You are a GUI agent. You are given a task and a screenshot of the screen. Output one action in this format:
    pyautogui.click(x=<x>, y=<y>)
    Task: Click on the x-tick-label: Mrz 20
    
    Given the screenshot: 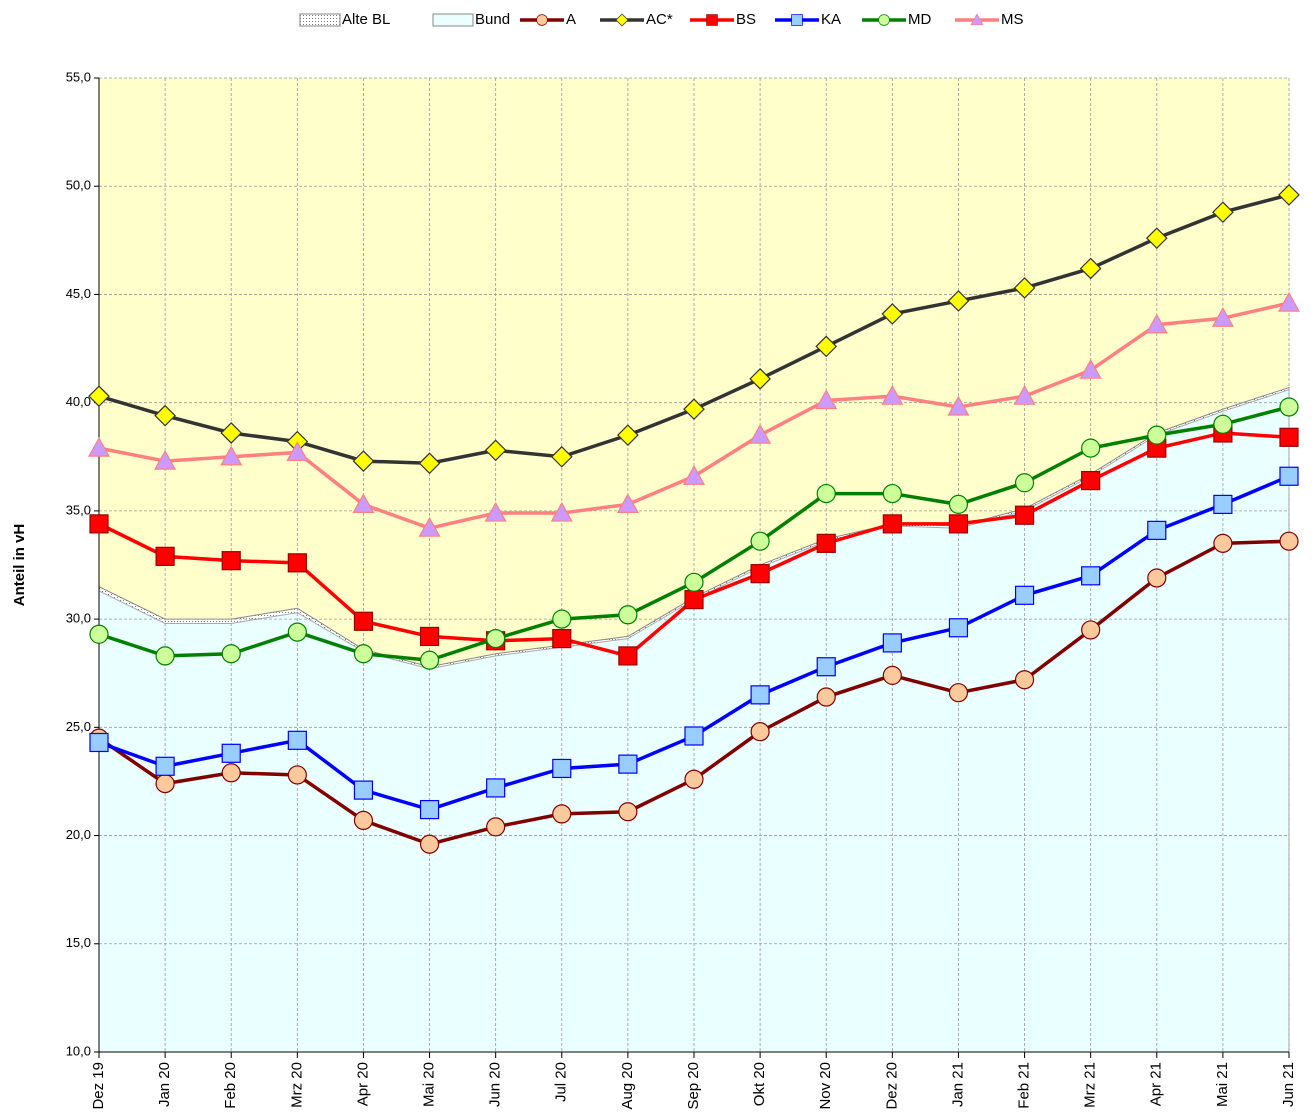 What is the action you would take?
    pyautogui.click(x=296, y=1085)
    